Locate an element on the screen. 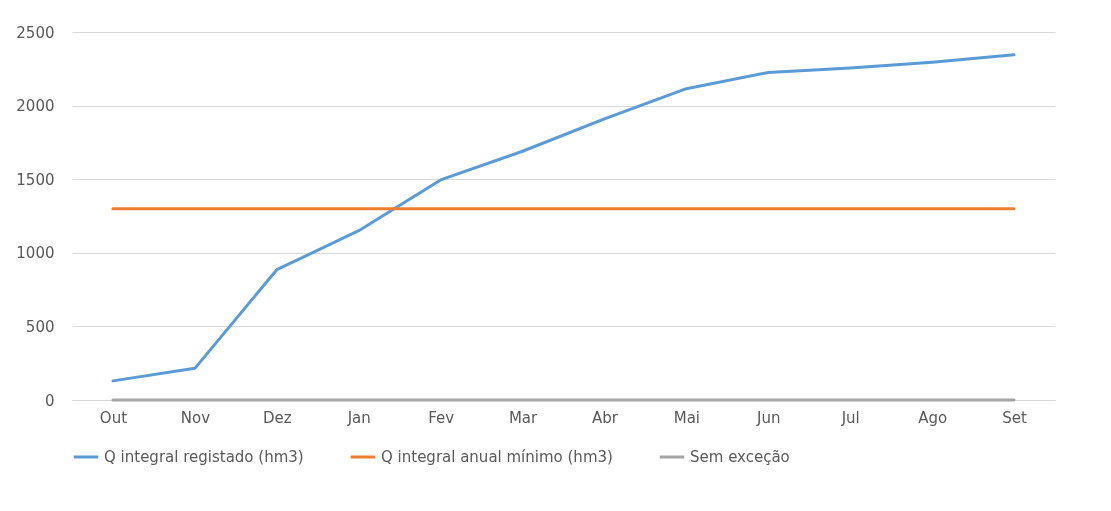 The image size is (1111, 511). y-tick-label: 0 is located at coordinates (49, 400).